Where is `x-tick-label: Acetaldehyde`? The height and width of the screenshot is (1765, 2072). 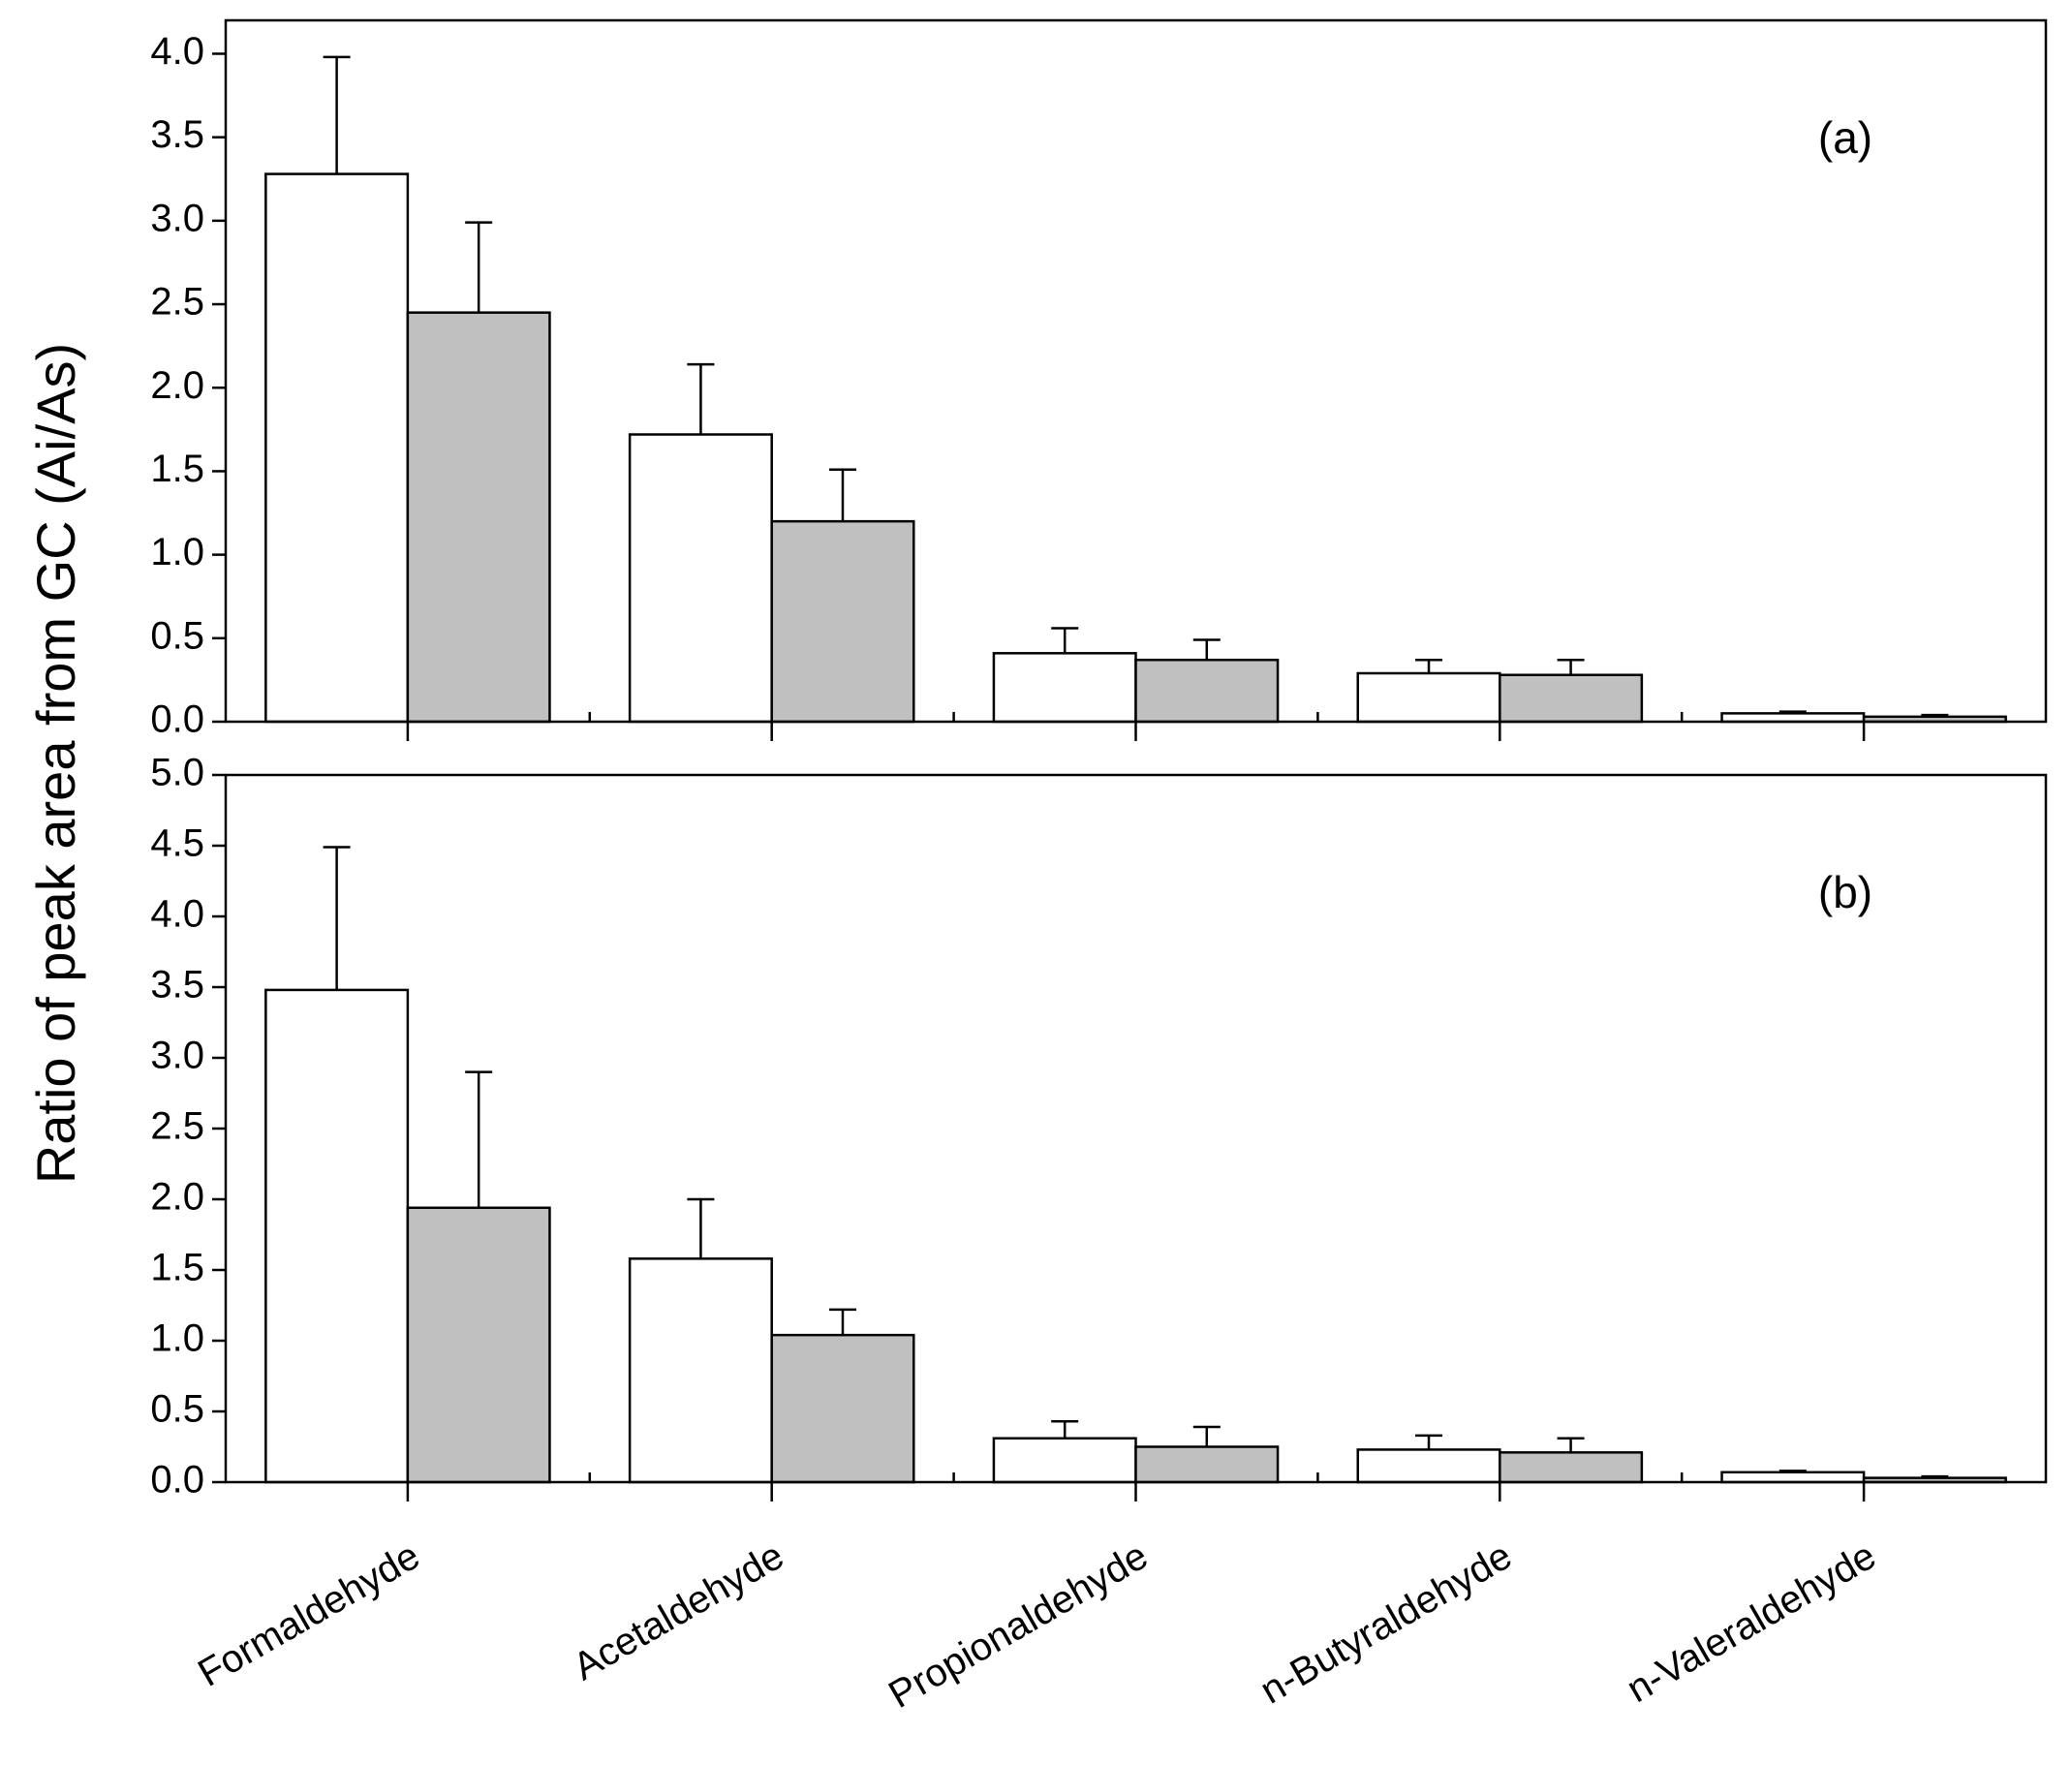
x-tick-label: Acetaldehyde is located at coordinates (679, 1611).